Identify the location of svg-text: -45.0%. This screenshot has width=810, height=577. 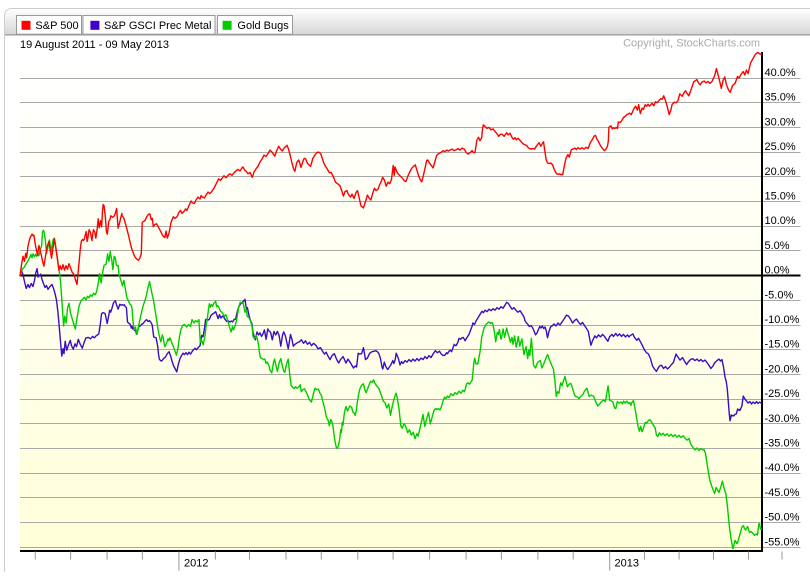
(782, 493).